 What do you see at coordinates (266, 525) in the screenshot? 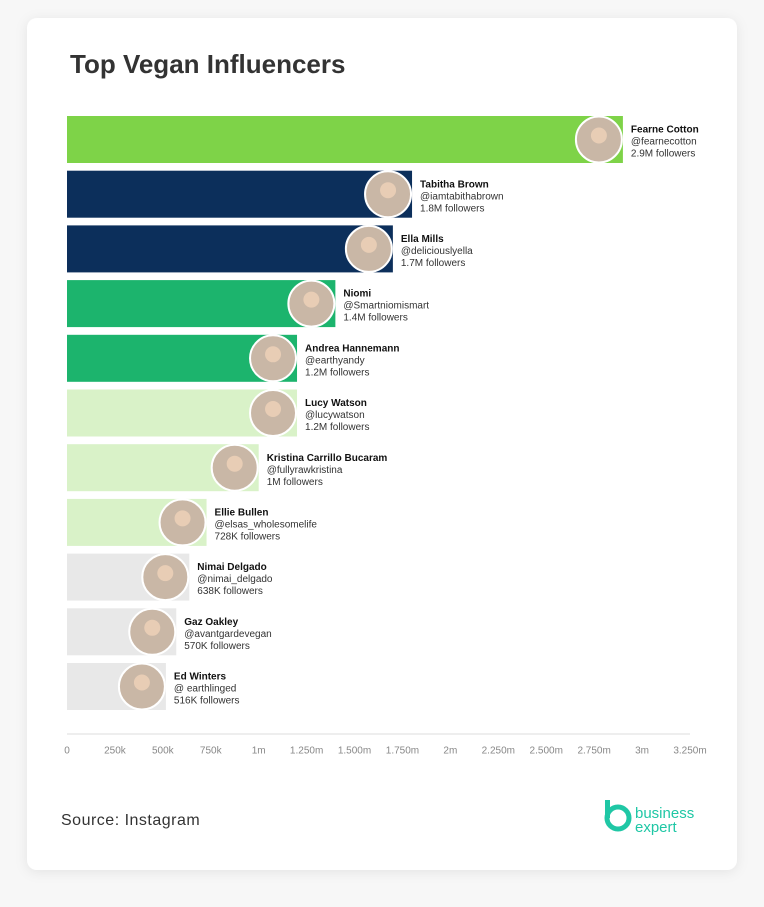
I see `influencer-handle: @elsas_wholesomelife` at bounding box center [266, 525].